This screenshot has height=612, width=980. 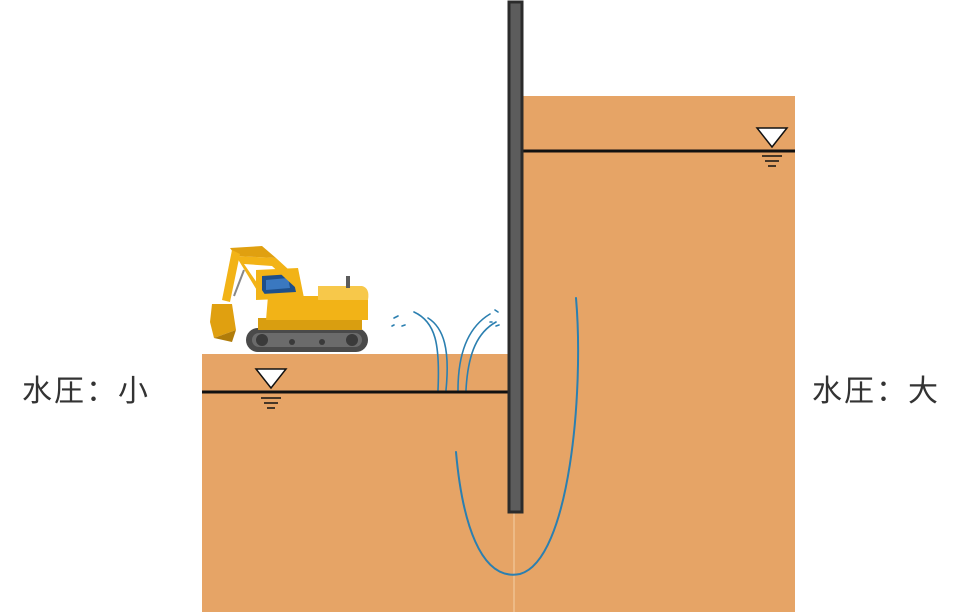 I want to click on excavator-icon, so click(x=289, y=299).